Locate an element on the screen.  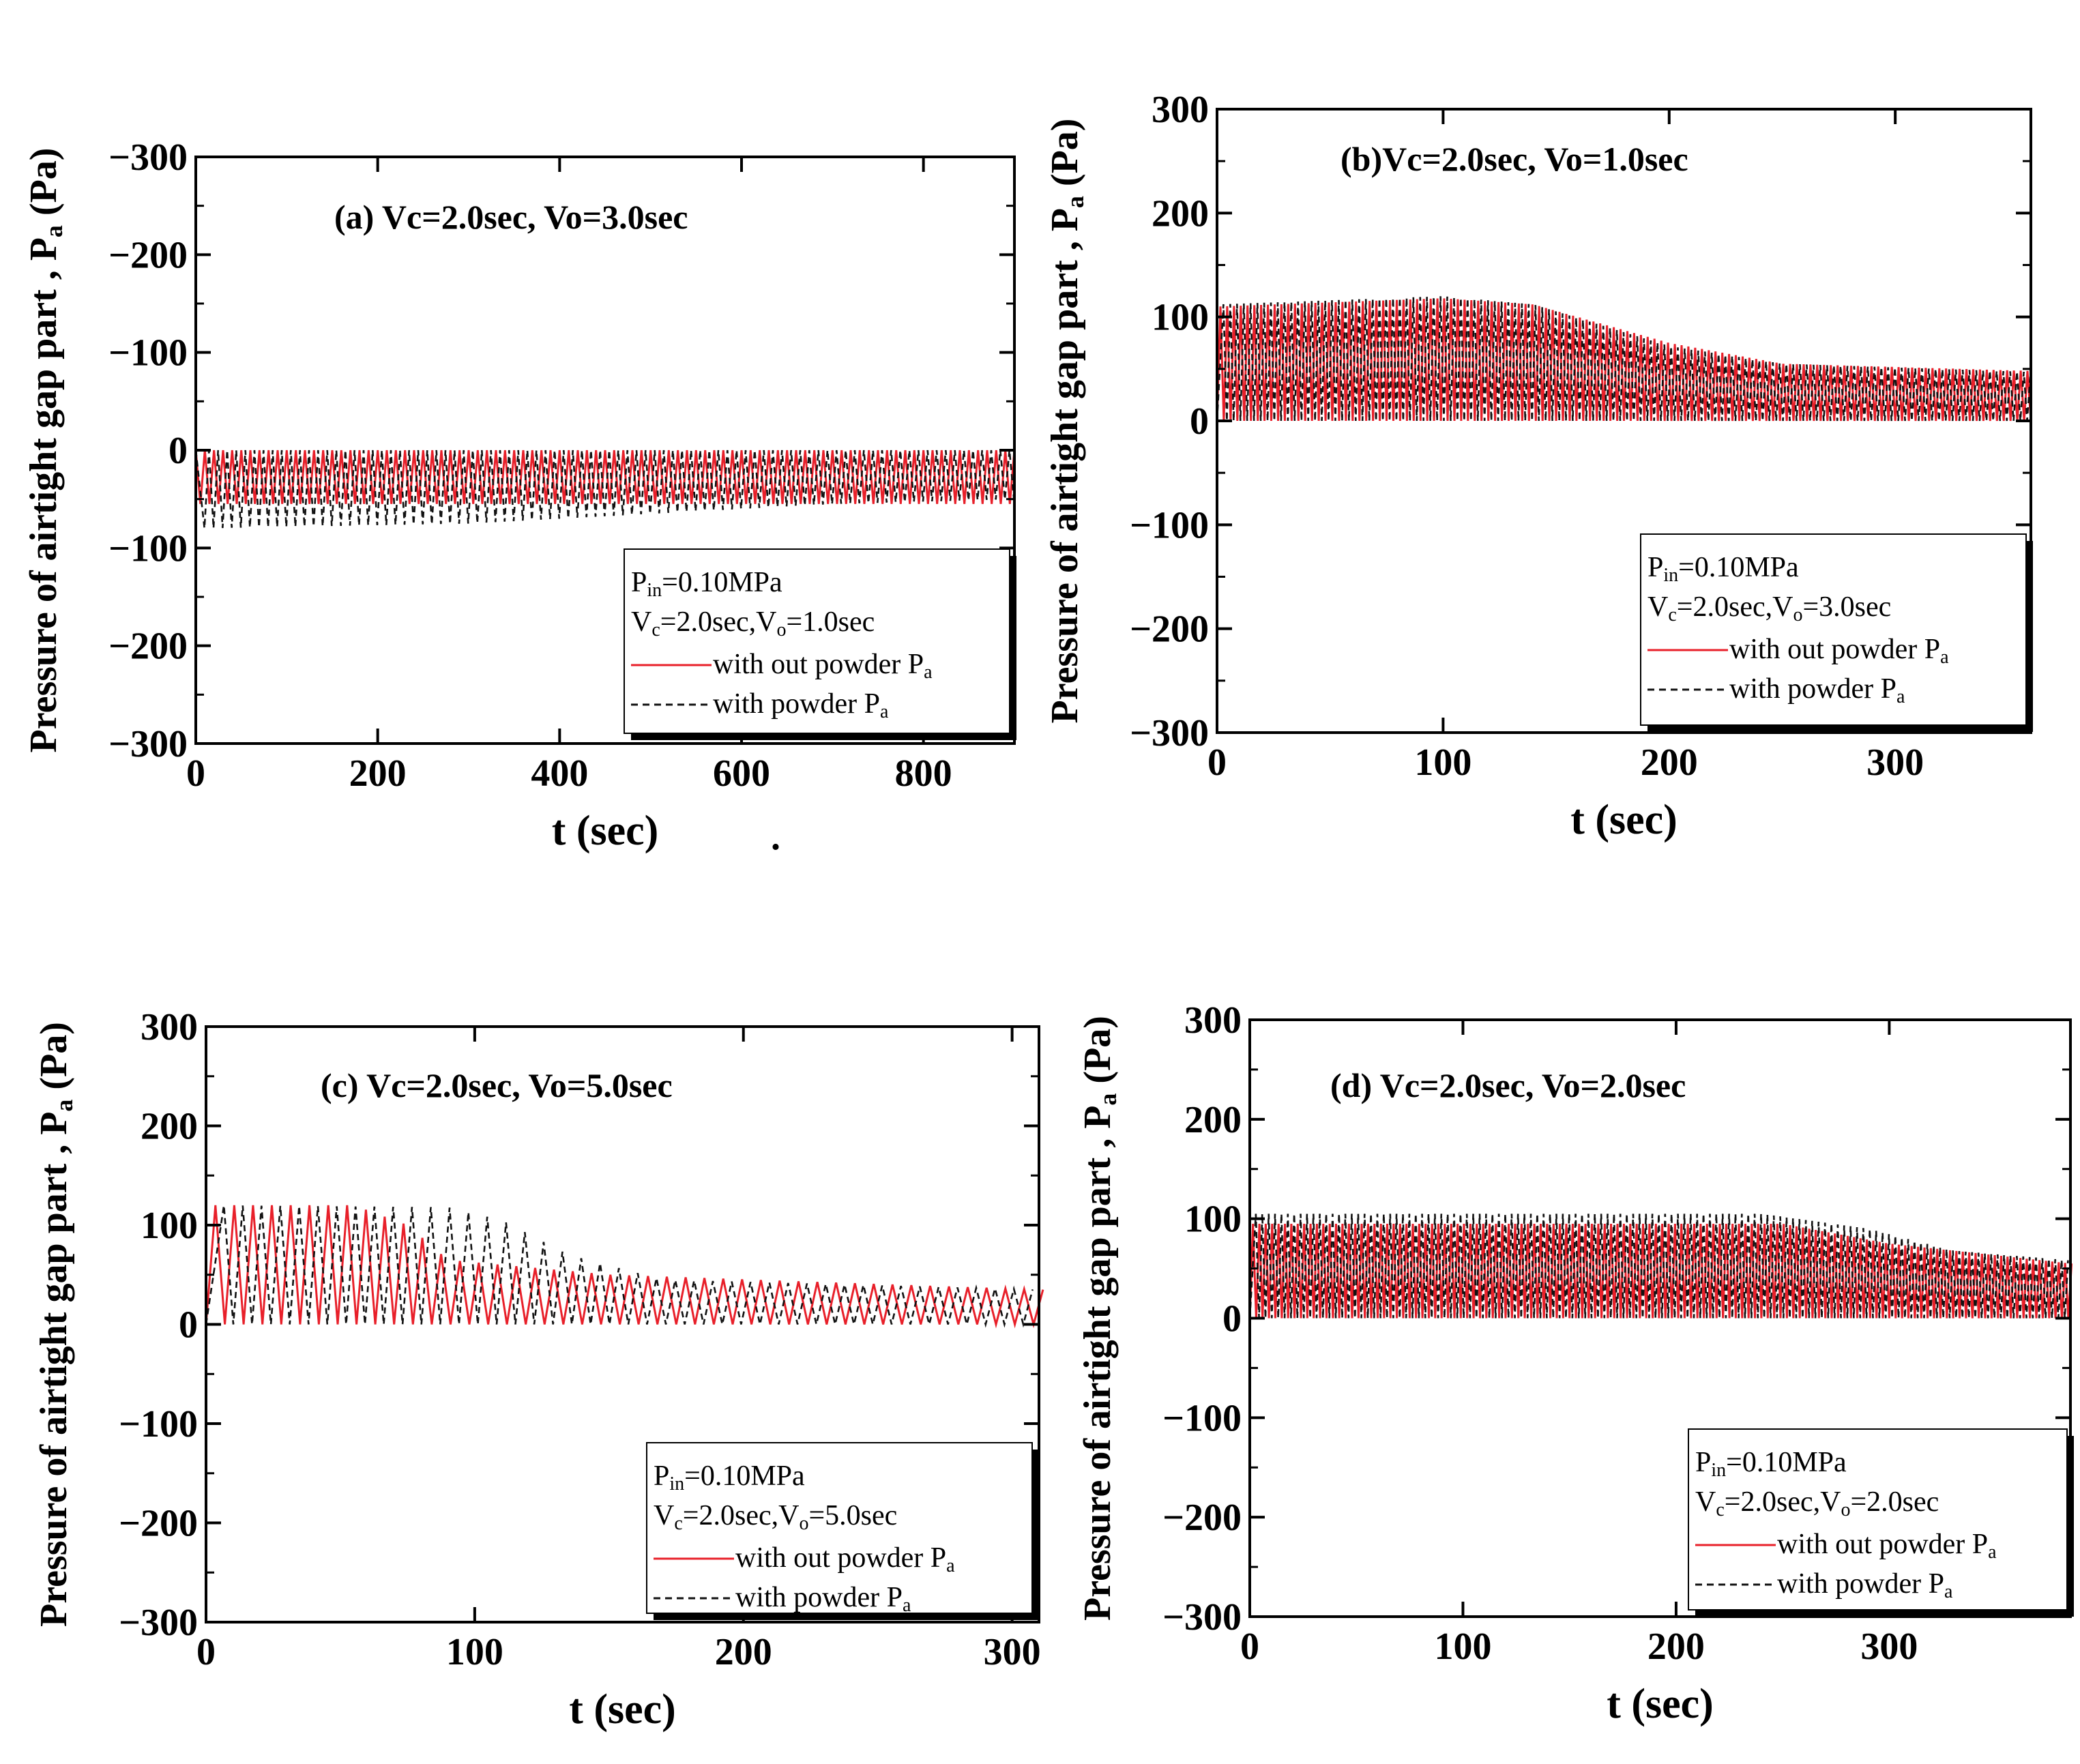
legend-valve-times: Vc=2.0sec,Vo=5.0sec is located at coordinates (775, 1517).